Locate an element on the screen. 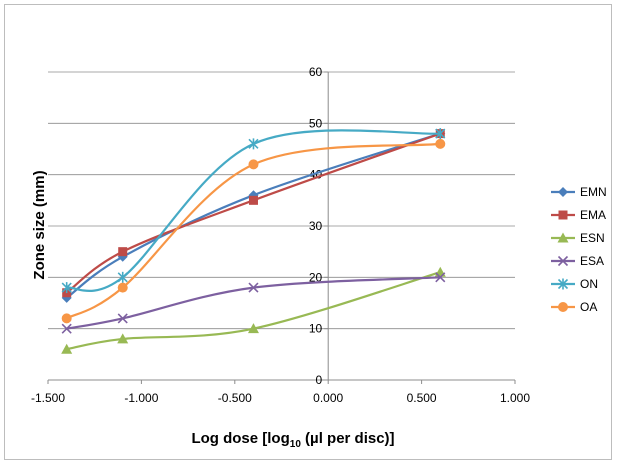 This screenshot has height=466, width=618. legend-label-esa: ESA is located at coordinates (592, 261).